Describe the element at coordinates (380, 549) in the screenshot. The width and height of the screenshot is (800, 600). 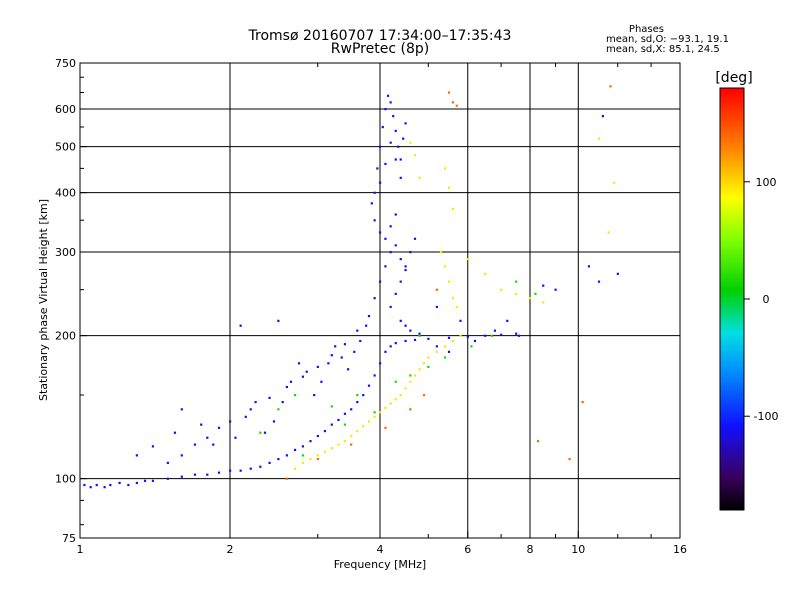
I see `x-tick-label: 4` at that location.